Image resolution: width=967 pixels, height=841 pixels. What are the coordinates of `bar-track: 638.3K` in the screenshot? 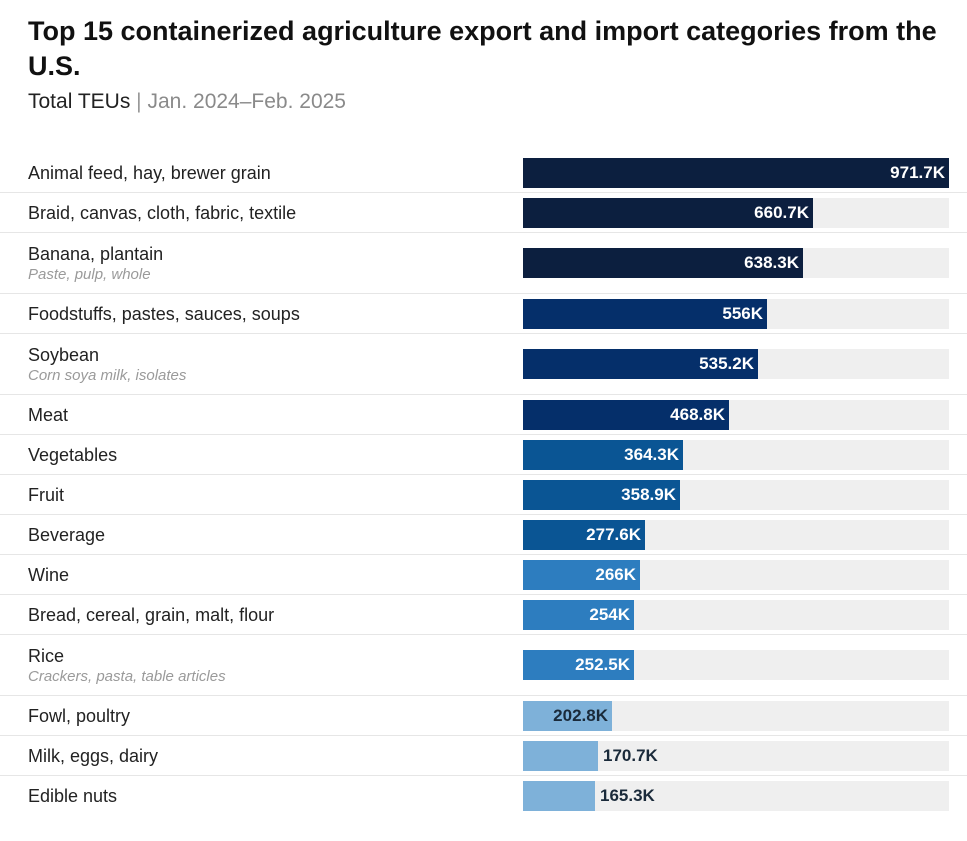 It's located at (736, 263).